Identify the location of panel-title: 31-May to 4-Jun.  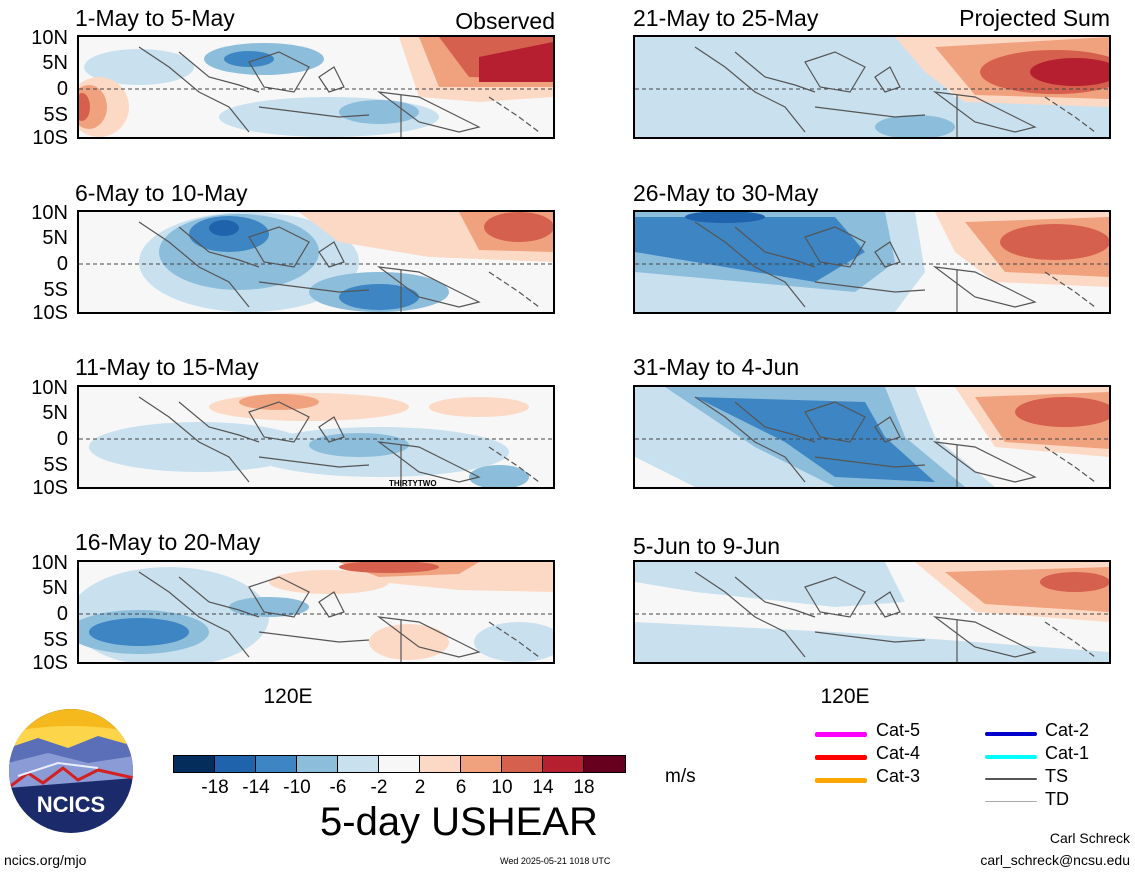
(716, 367).